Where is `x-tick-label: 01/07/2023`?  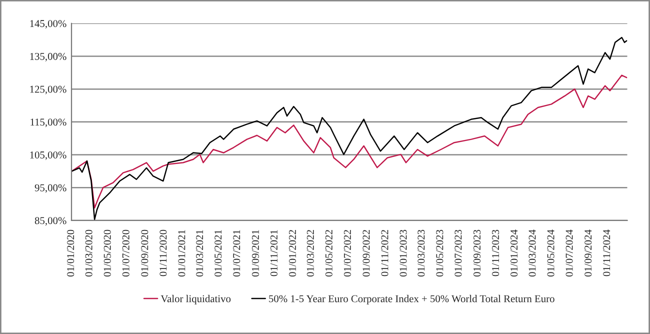
x-tick-label: 01/07/2023 is located at coordinates (458, 253).